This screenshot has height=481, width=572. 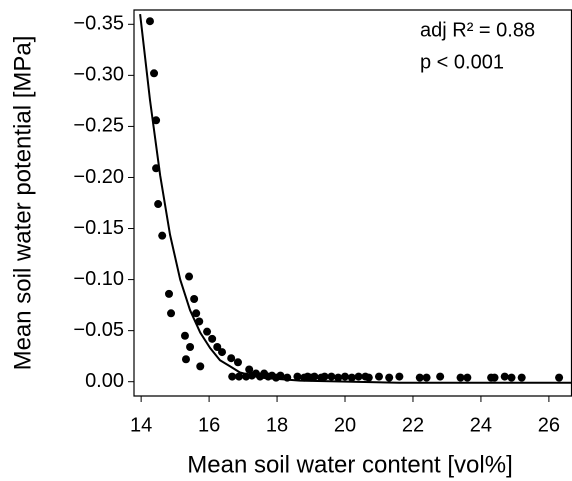 What do you see at coordinates (141, 425) in the screenshot?
I see `x-tick-label: 14` at bounding box center [141, 425].